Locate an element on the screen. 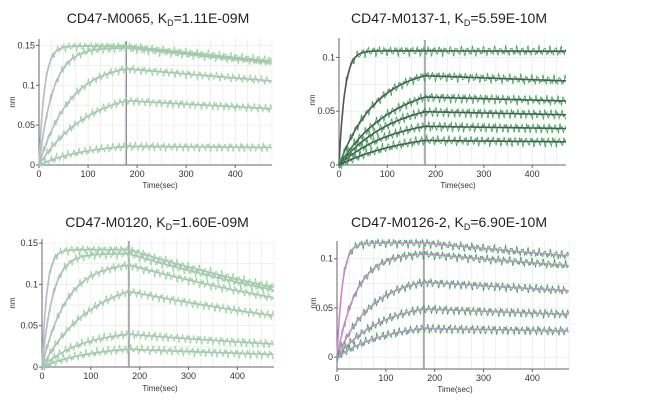  panel-3-title: CD47-M0120, KD=1.60E-09M is located at coordinates (157, 223).